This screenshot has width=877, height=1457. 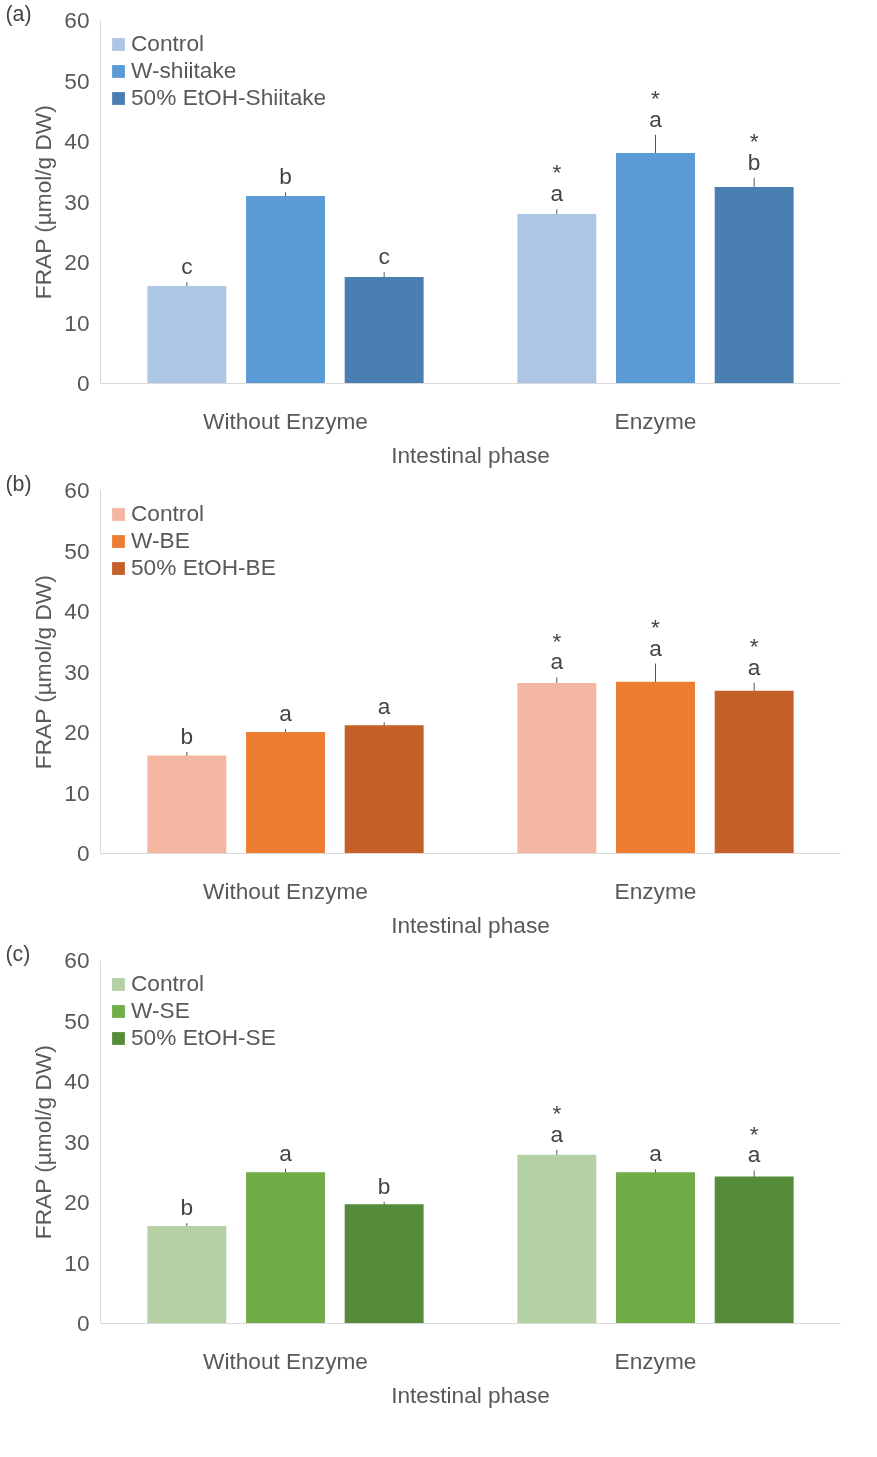 I want to click on legend-label: 50% EtOH-Shiitake, so click(x=229, y=97).